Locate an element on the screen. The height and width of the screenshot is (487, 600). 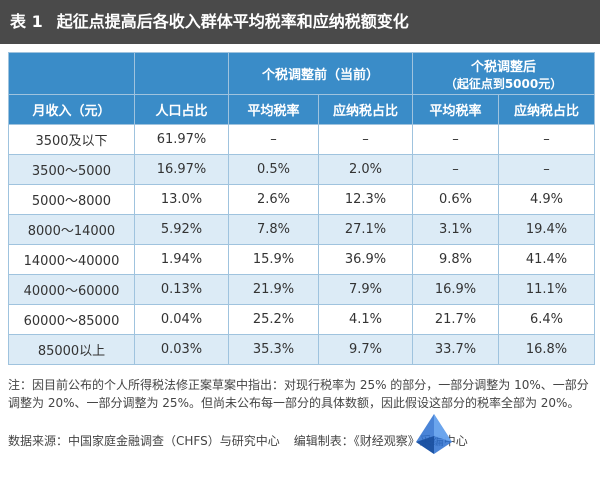
cell-before-share: 27.1% is located at coordinates (365, 229).